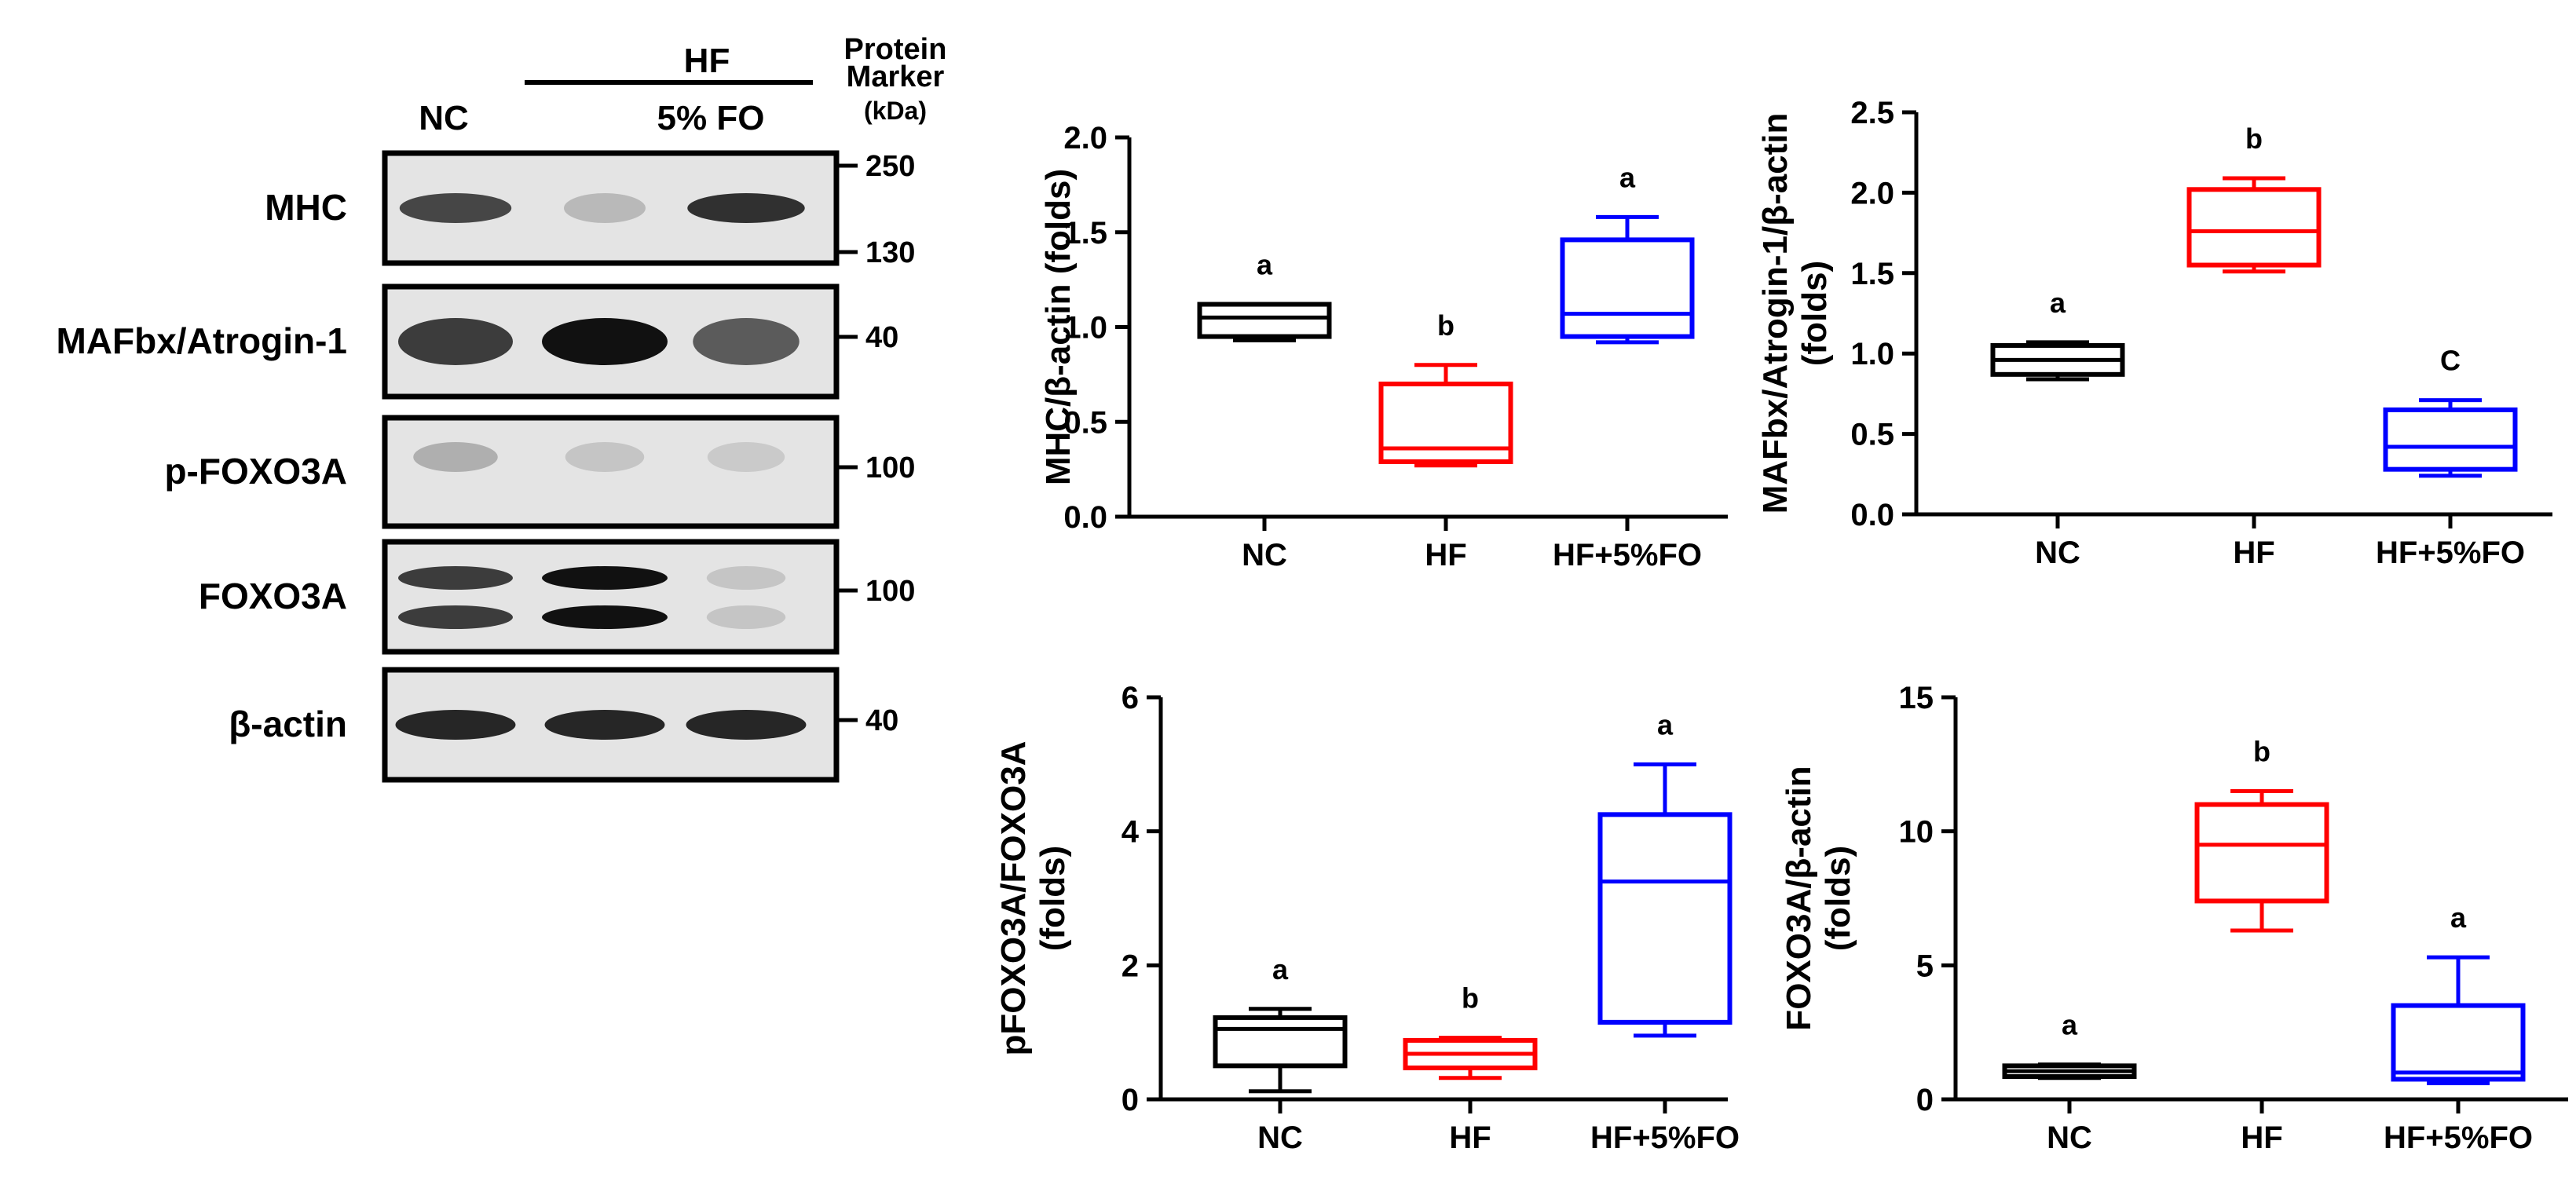  I want to click on y-tick-label: 1.5, so click(1872, 274).